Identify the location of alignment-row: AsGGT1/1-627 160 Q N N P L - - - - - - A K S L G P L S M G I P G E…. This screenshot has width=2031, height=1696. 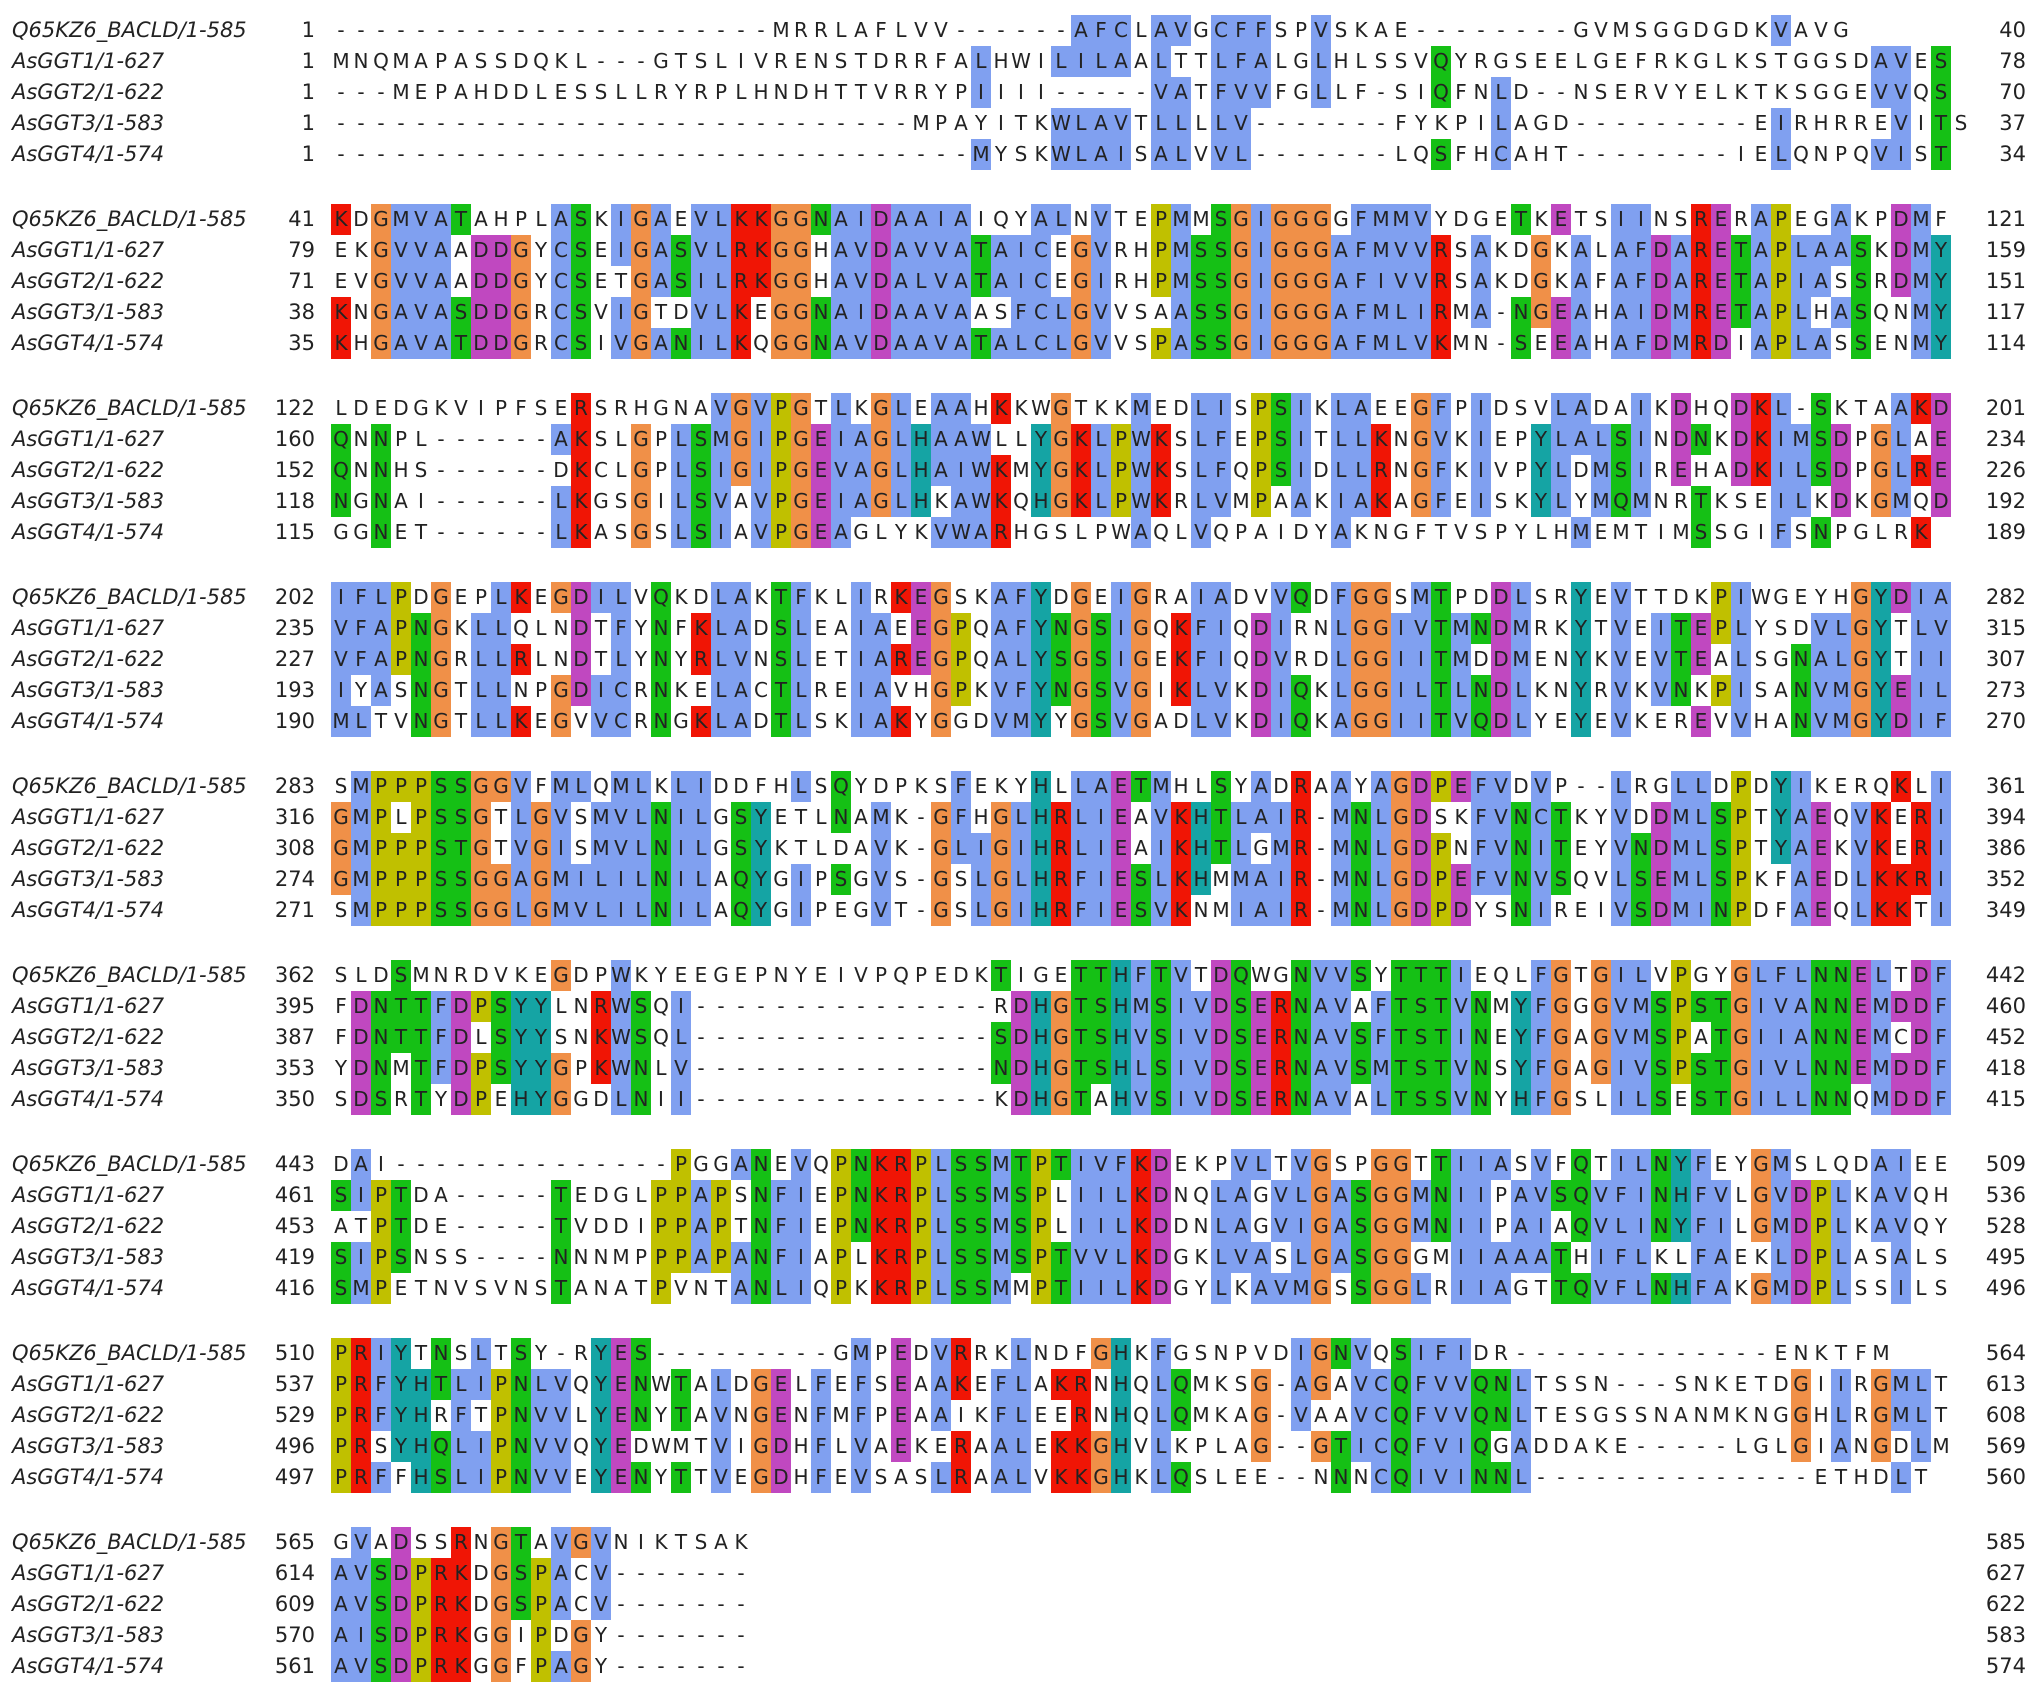
(1015, 439).